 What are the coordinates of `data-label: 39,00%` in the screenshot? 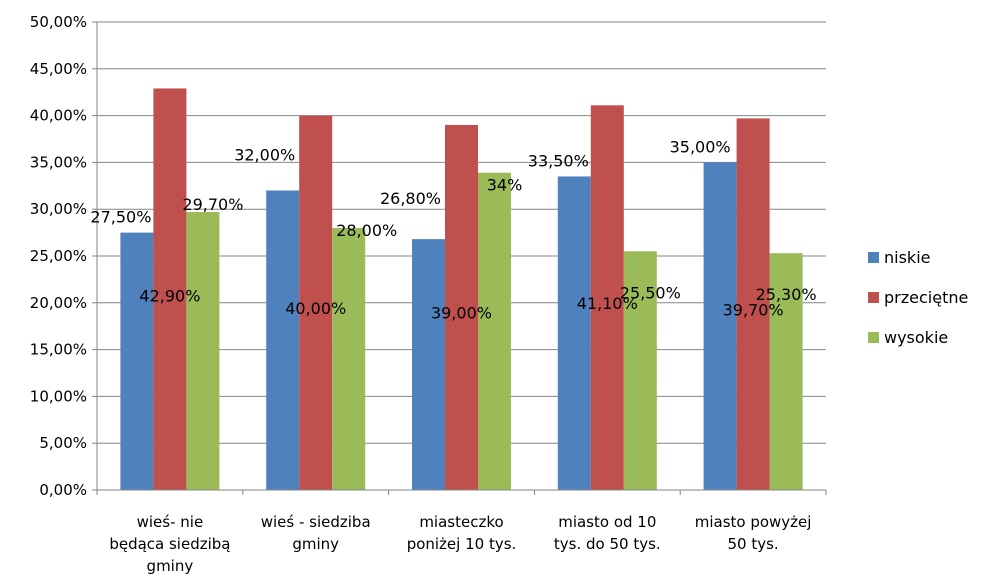 It's located at (461, 312).